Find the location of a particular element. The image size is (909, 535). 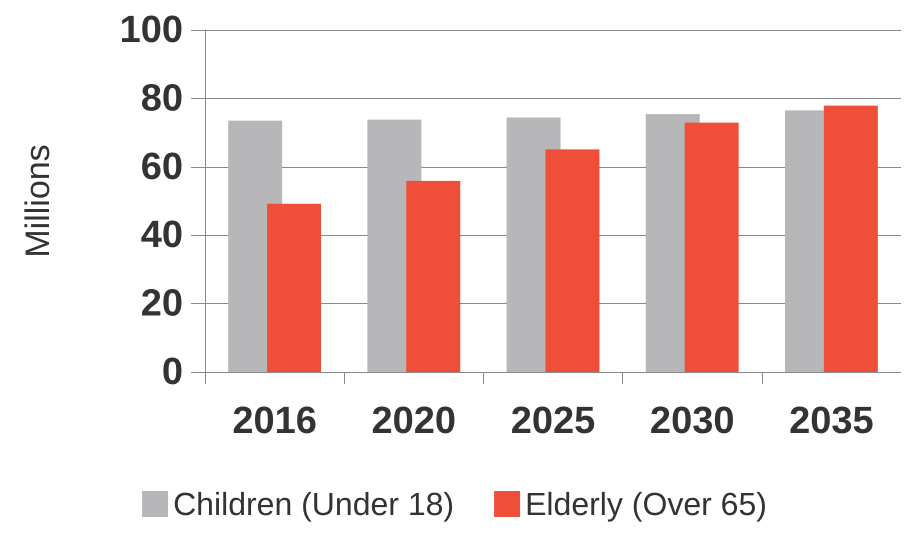

y-tick-label: 0 is located at coordinates (172, 372).